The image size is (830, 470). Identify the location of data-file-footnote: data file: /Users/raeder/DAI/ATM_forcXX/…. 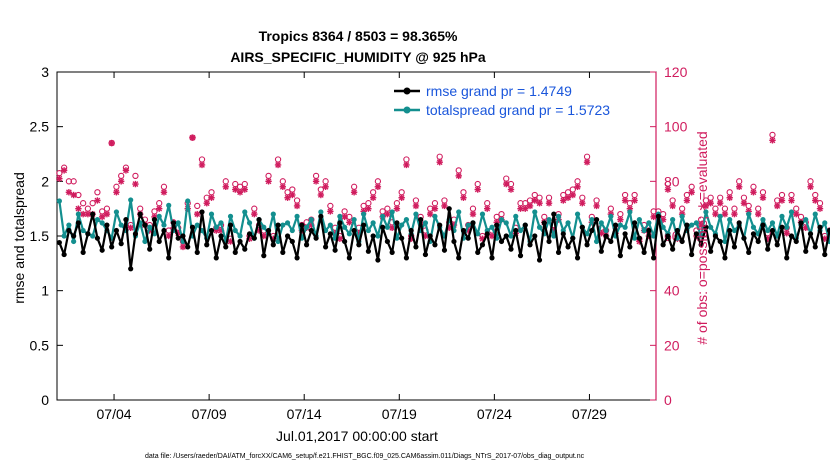
(365, 456).